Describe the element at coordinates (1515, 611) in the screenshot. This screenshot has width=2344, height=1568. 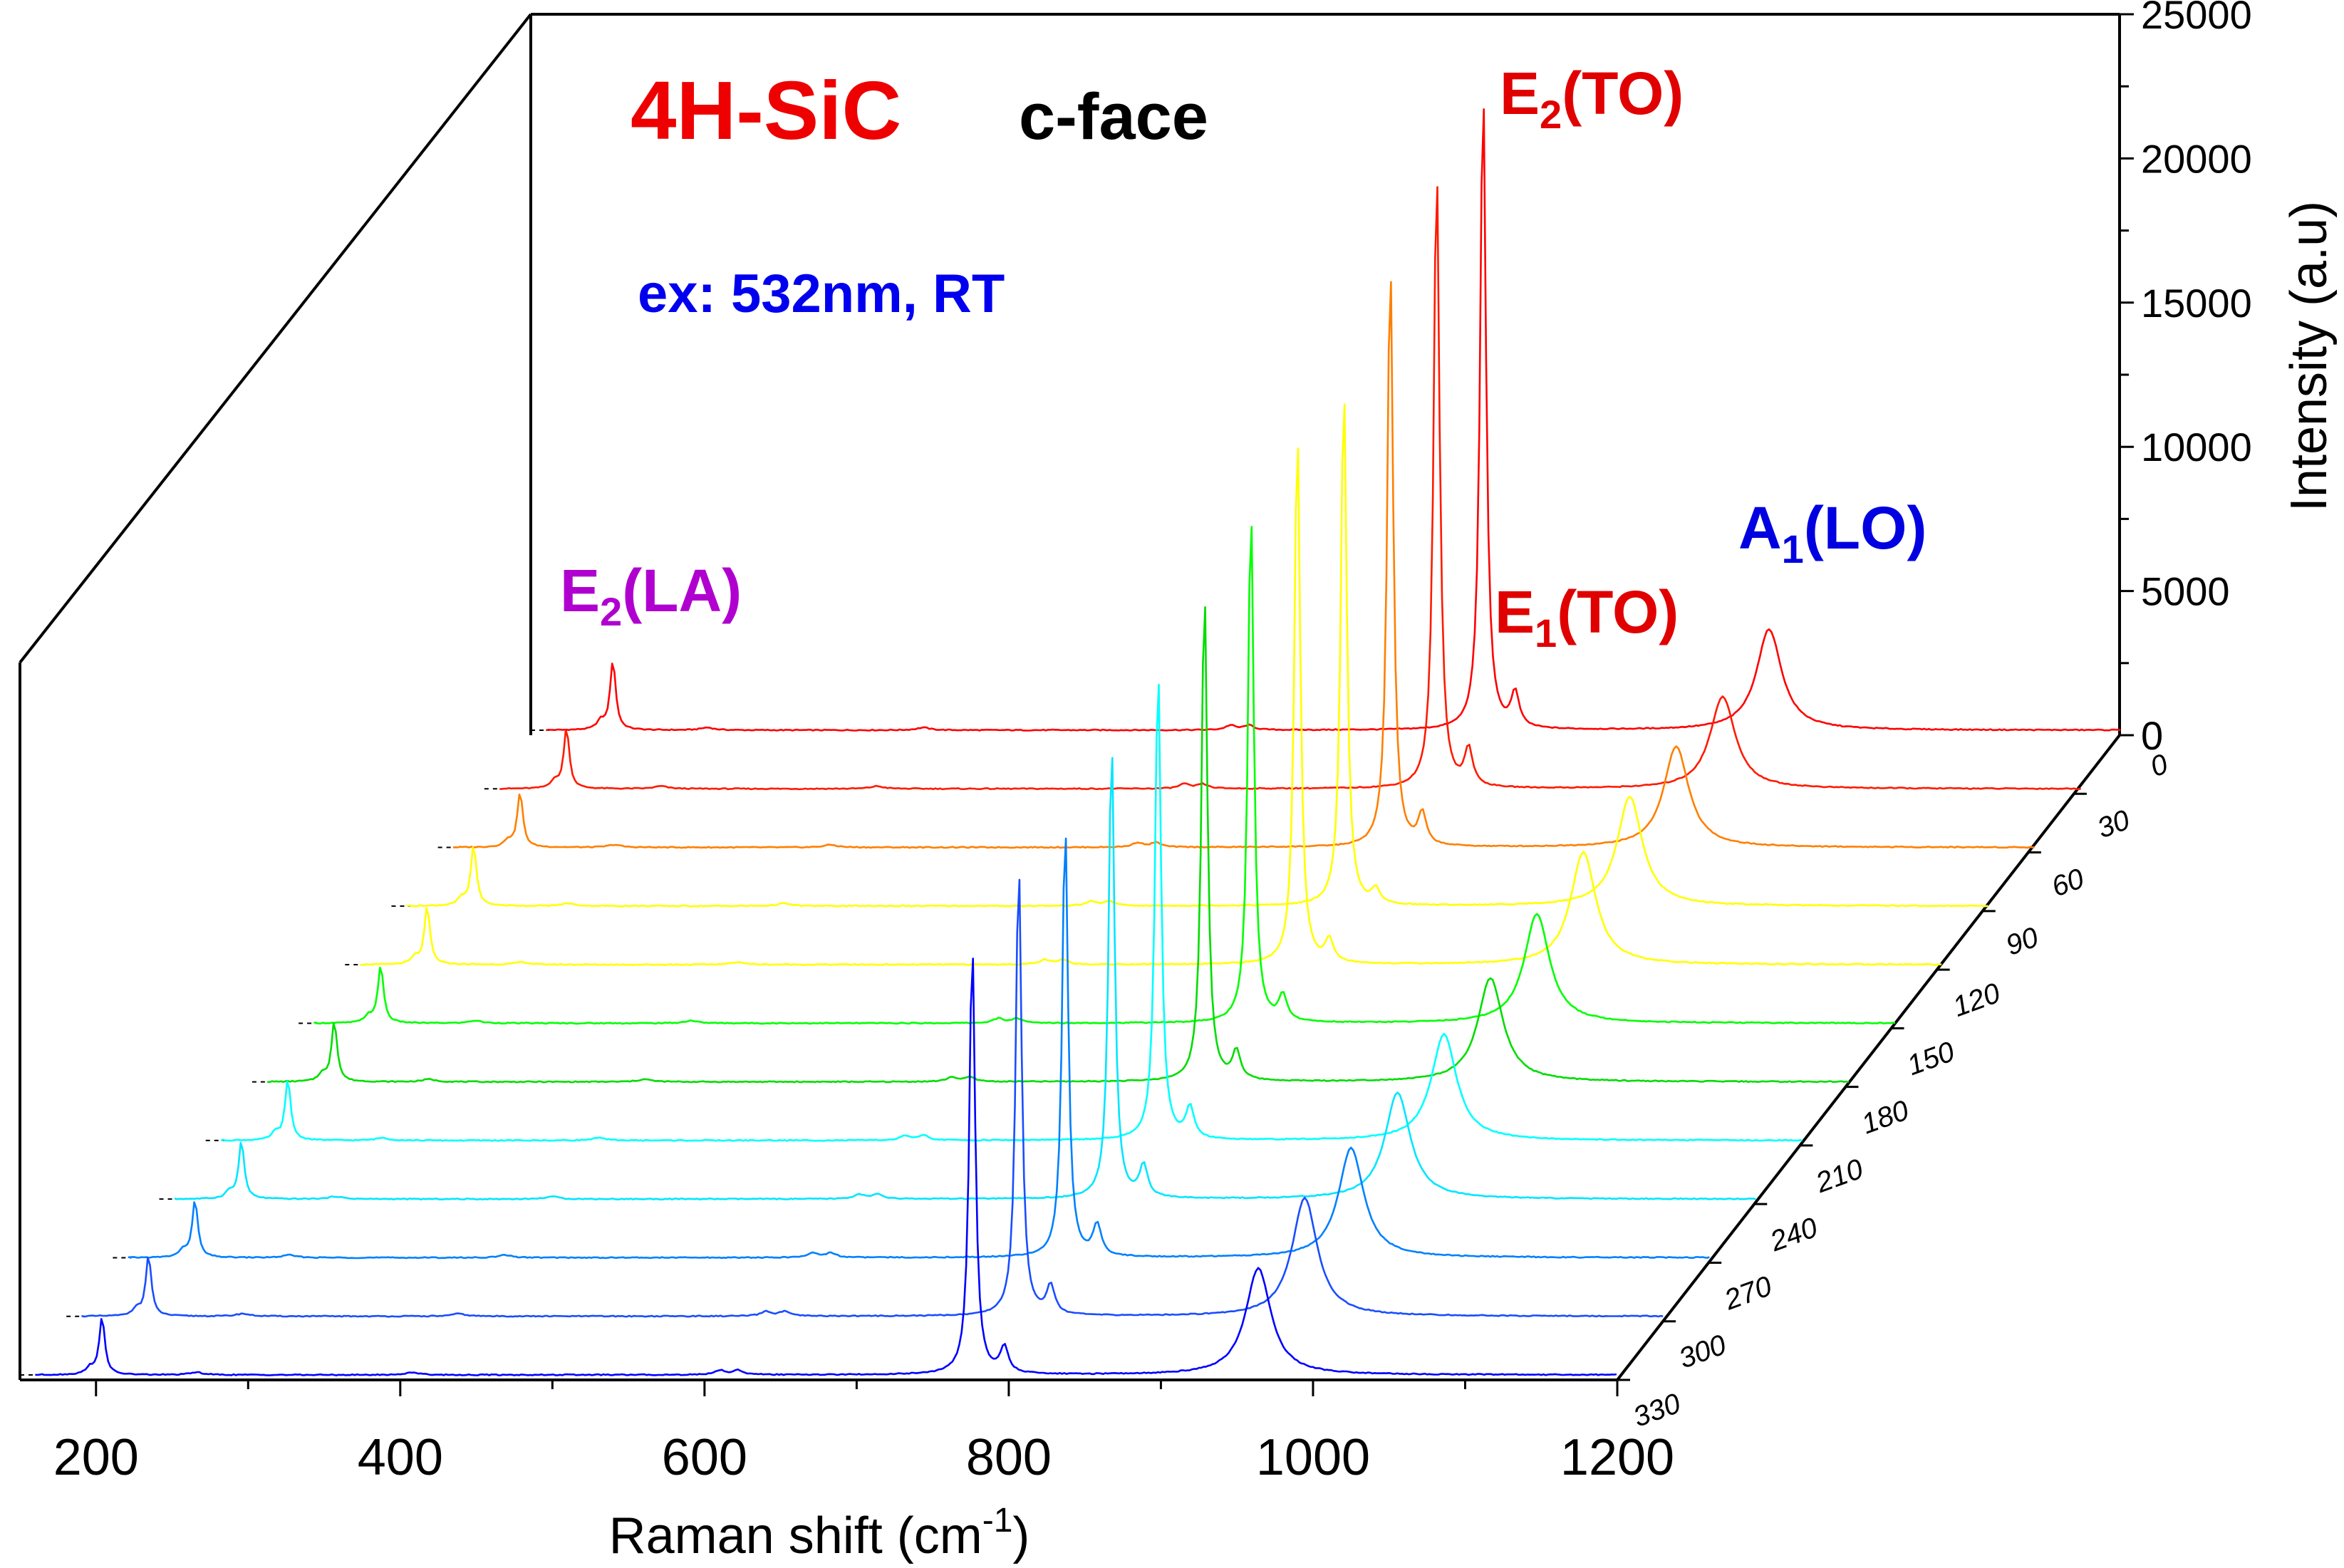
I see `peak-label-e1to-main: E` at that location.